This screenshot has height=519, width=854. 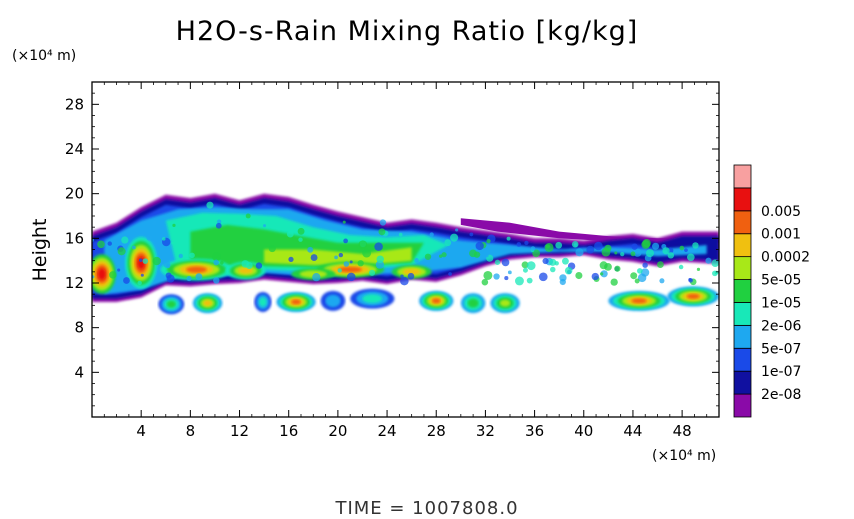 What do you see at coordinates (485, 431) in the screenshot?
I see `x-tick-label: 32` at bounding box center [485, 431].